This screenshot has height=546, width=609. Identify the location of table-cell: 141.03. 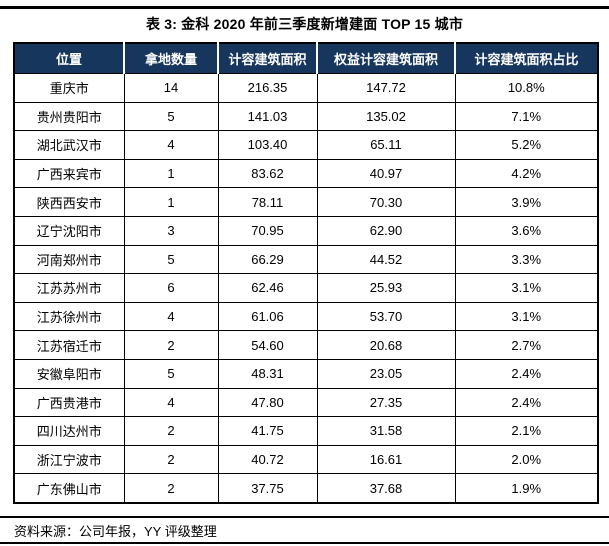
(267, 116).